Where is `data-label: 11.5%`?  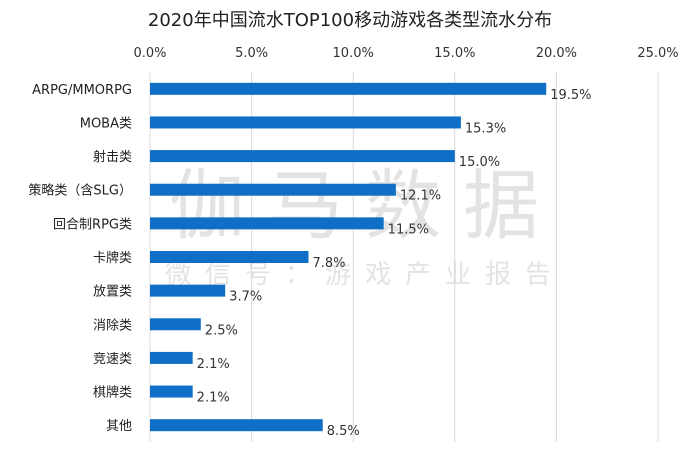
data-label: 11.5% is located at coordinates (408, 229).